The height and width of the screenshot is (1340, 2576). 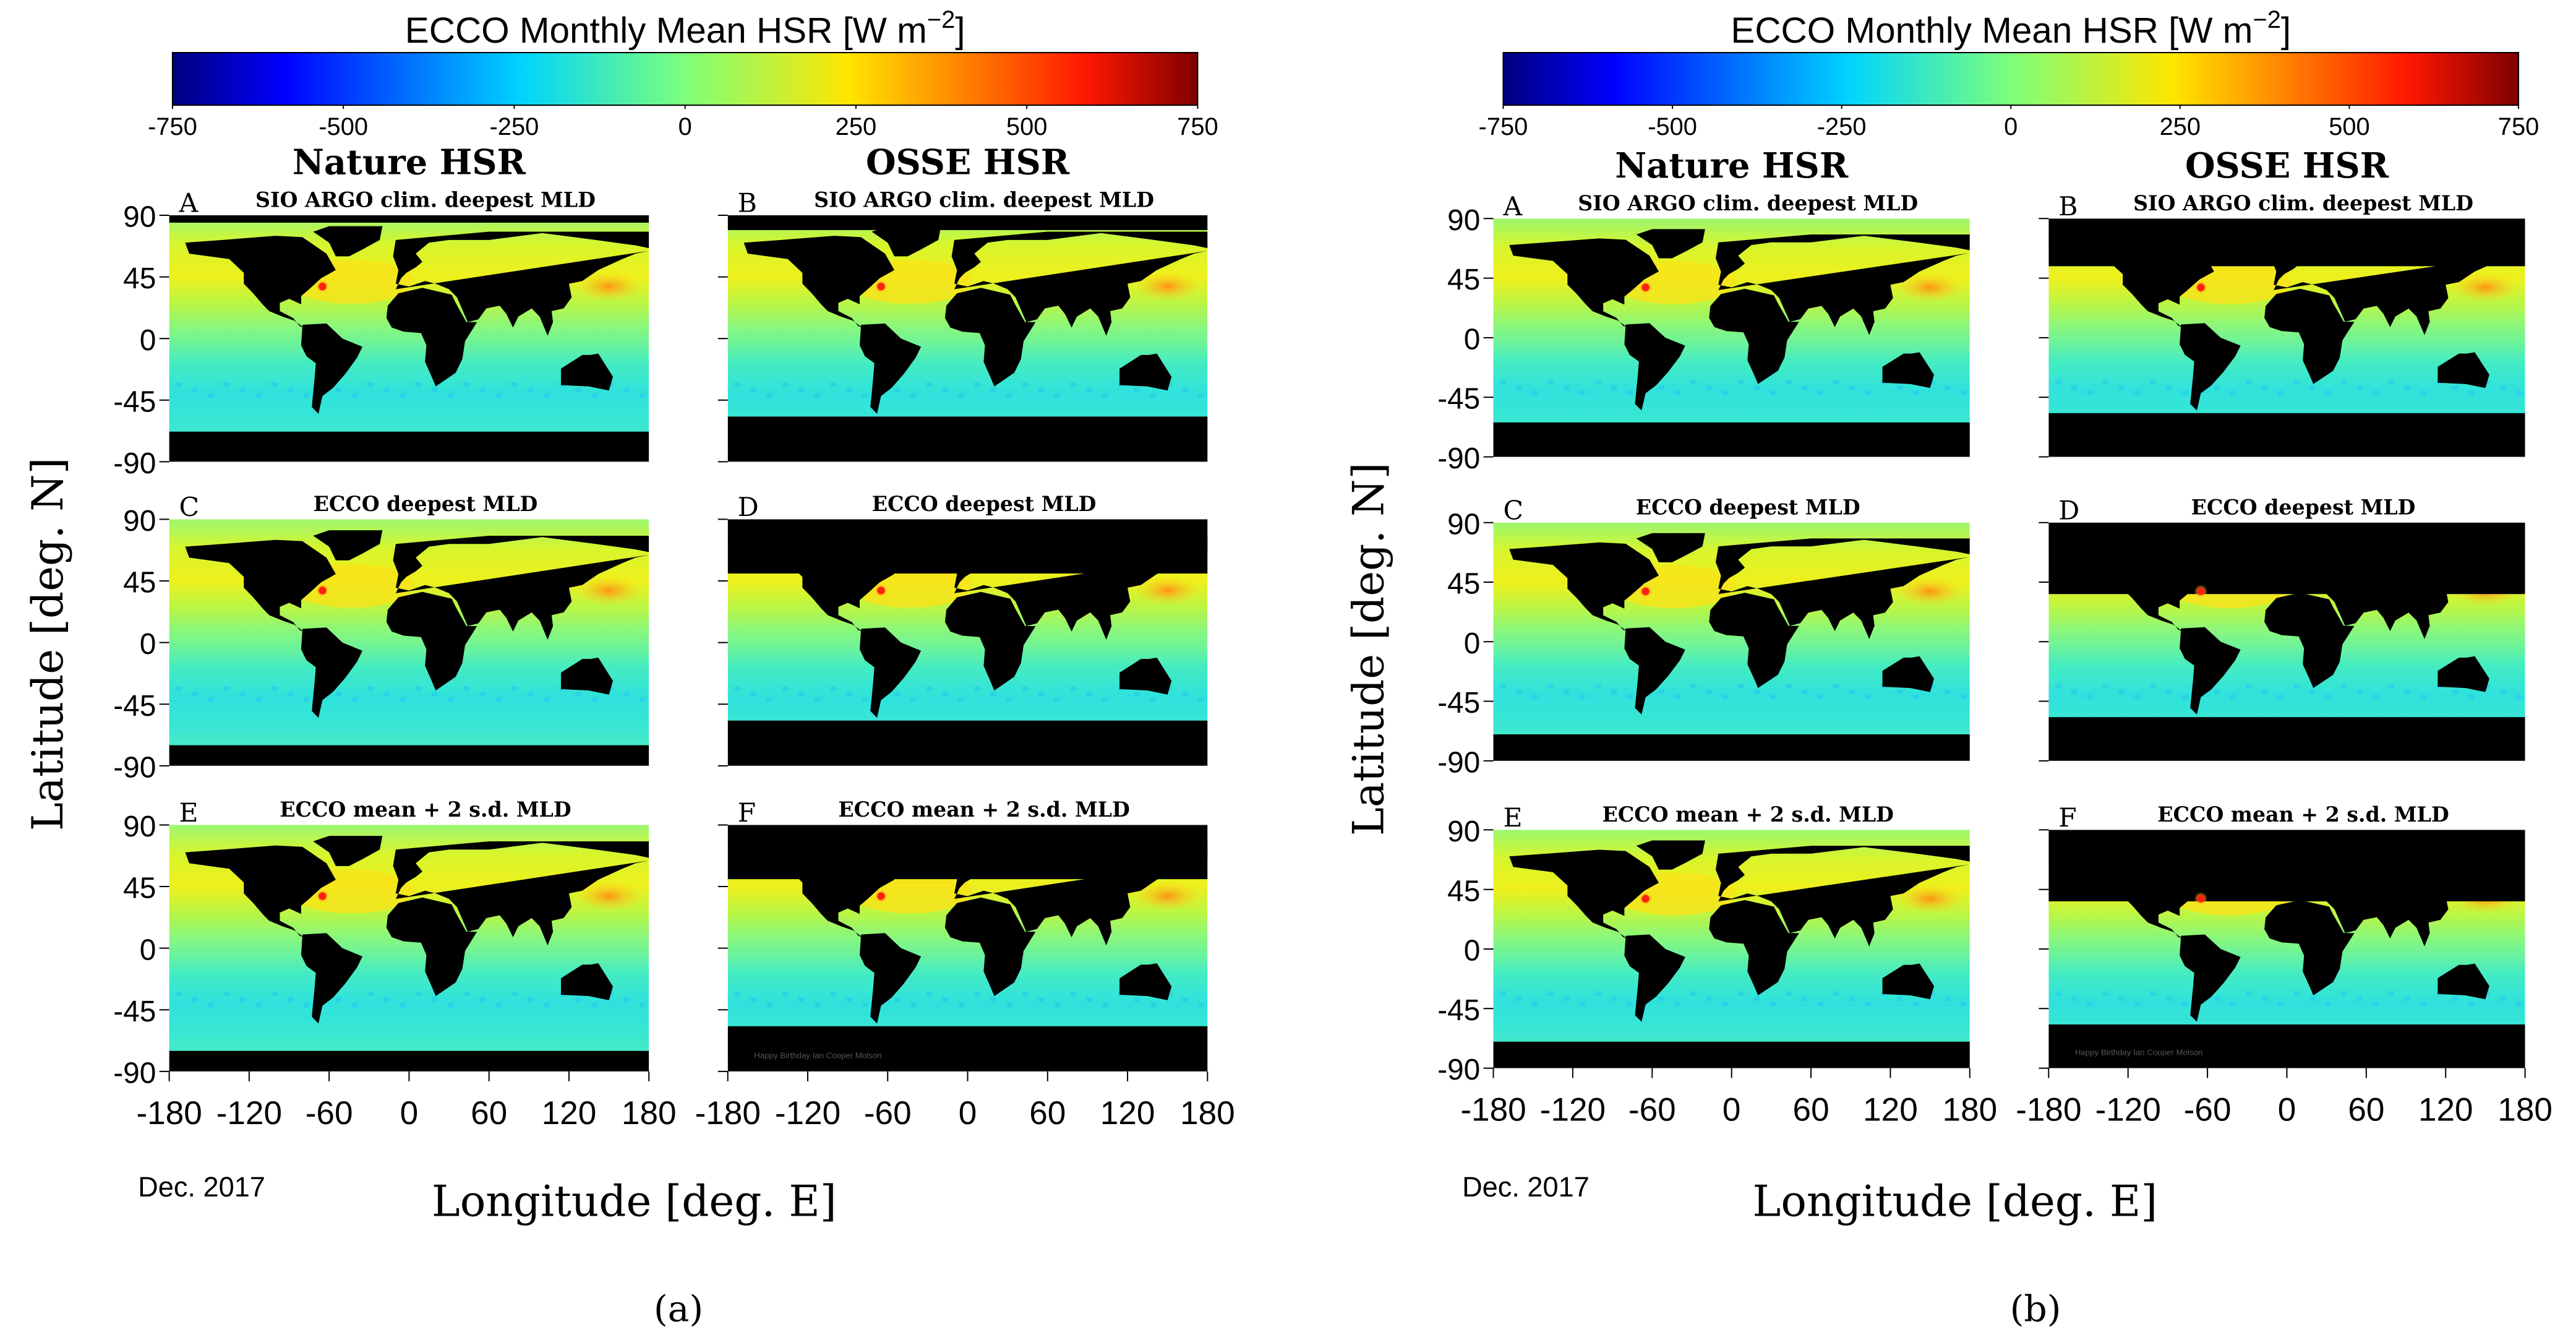 What do you see at coordinates (409, 338) in the screenshot?
I see `map-plot-area` at bounding box center [409, 338].